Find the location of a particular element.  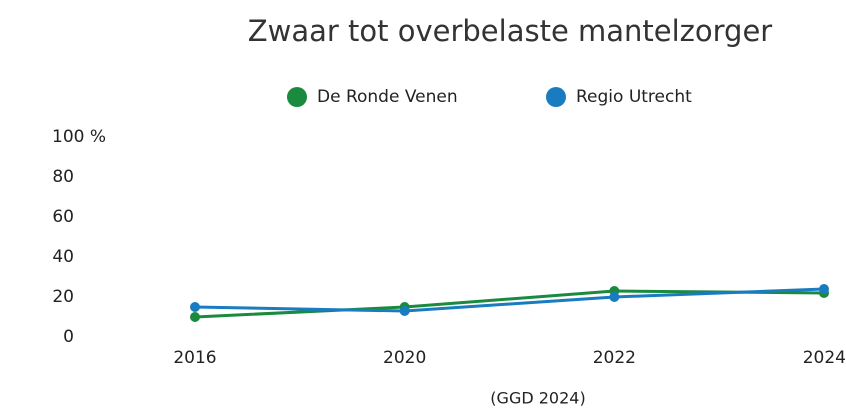

legend-label: De Ronde Venen is located at coordinates (387, 97).